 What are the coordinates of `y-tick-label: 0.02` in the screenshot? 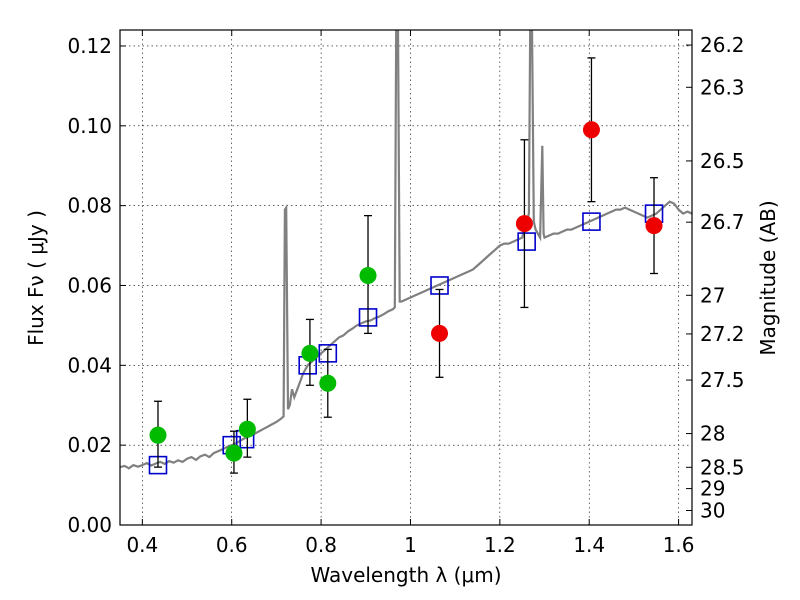 It's located at (89, 445).